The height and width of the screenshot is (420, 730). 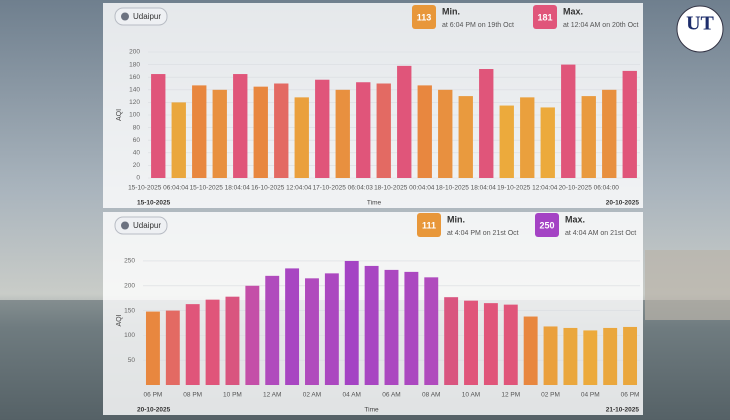 What do you see at coordinates (312, 395) in the screenshot?
I see `x-tick-label: 02 AM` at bounding box center [312, 395].